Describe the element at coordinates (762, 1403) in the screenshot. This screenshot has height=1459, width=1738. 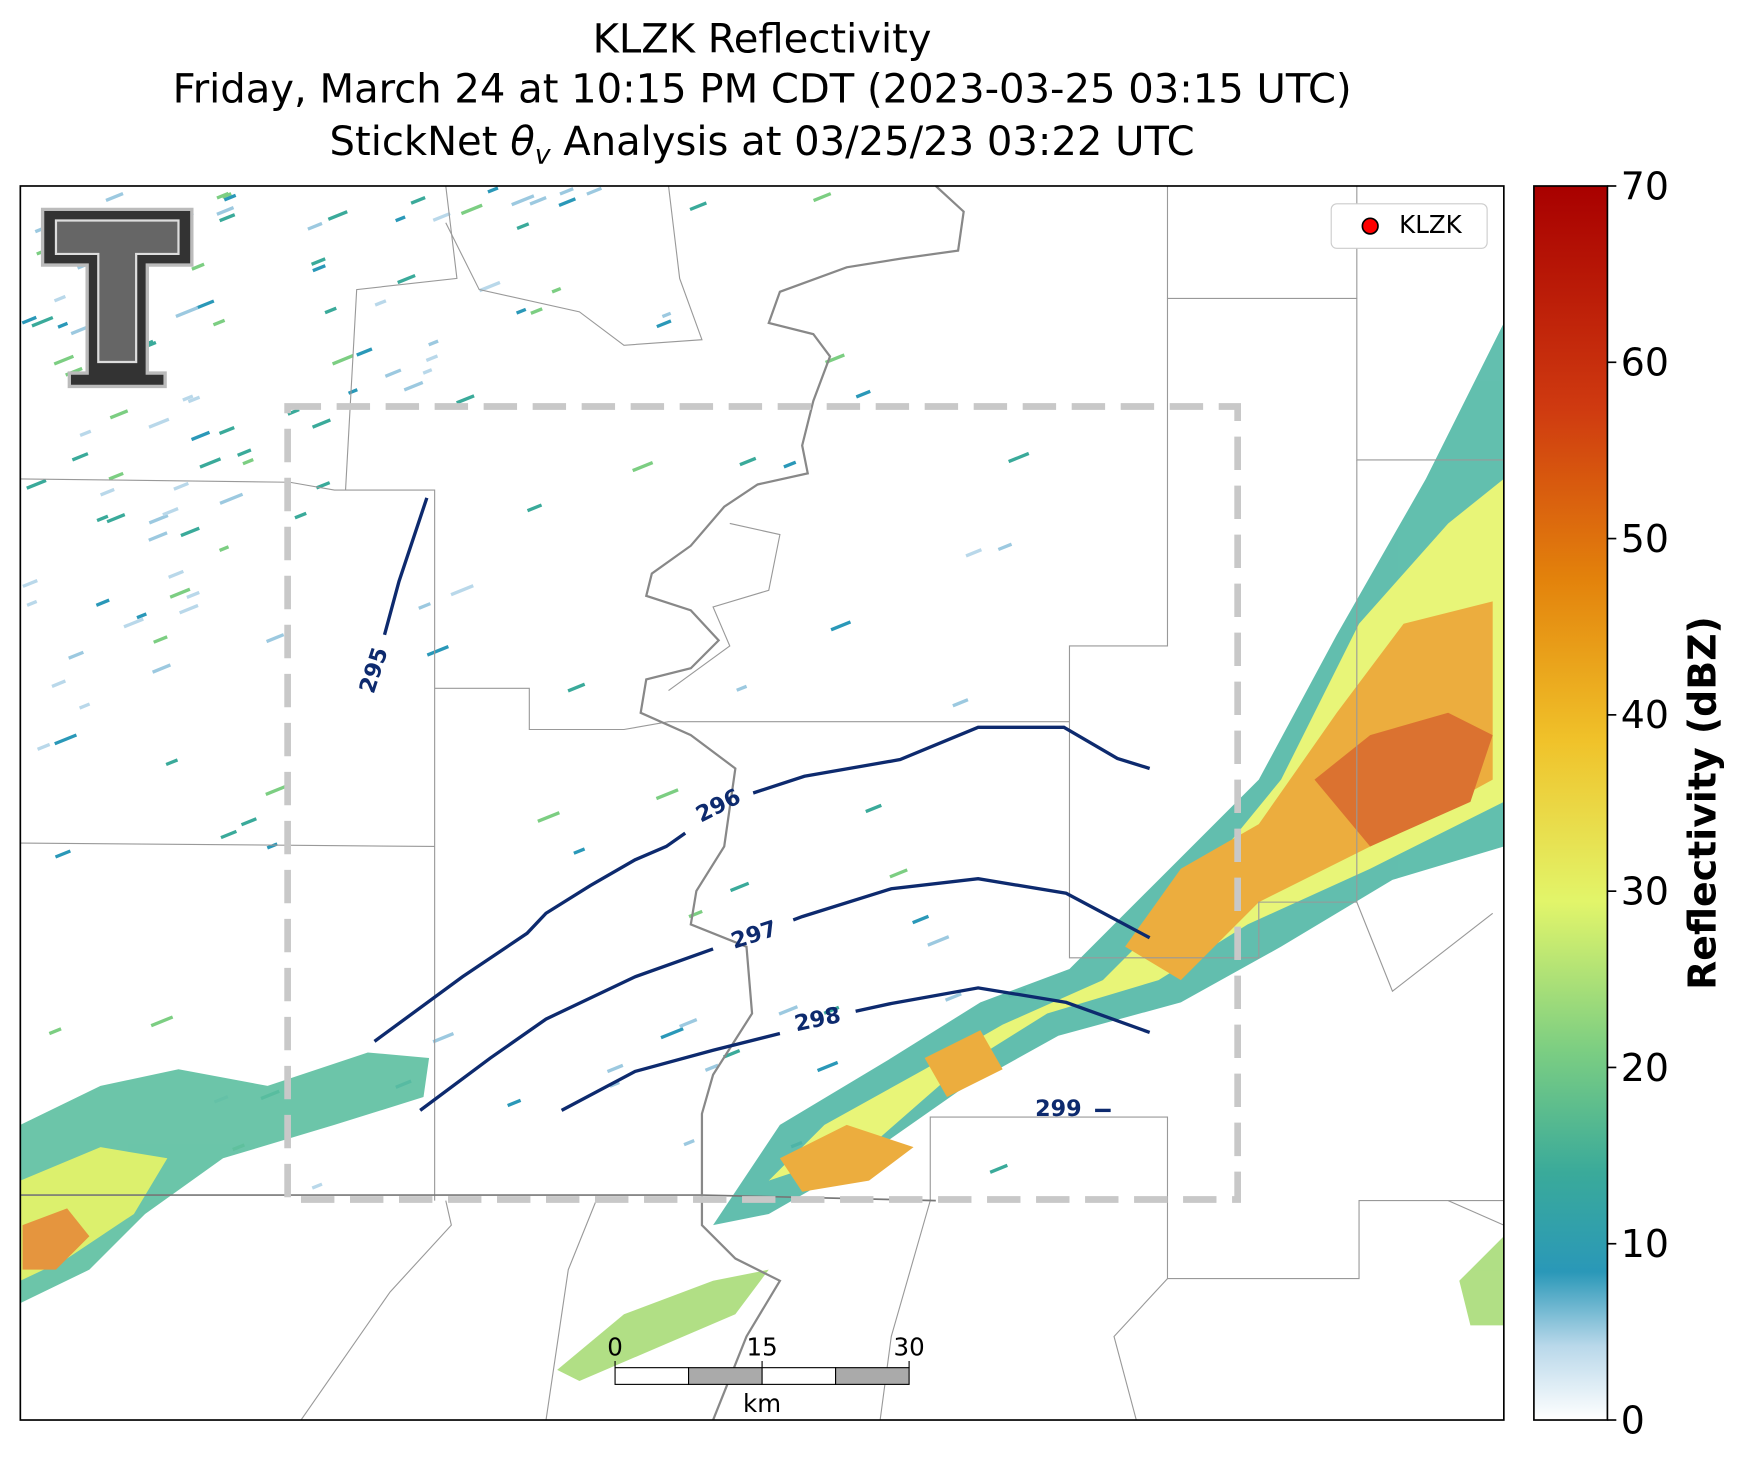
I see `scale-unit: km` at that location.